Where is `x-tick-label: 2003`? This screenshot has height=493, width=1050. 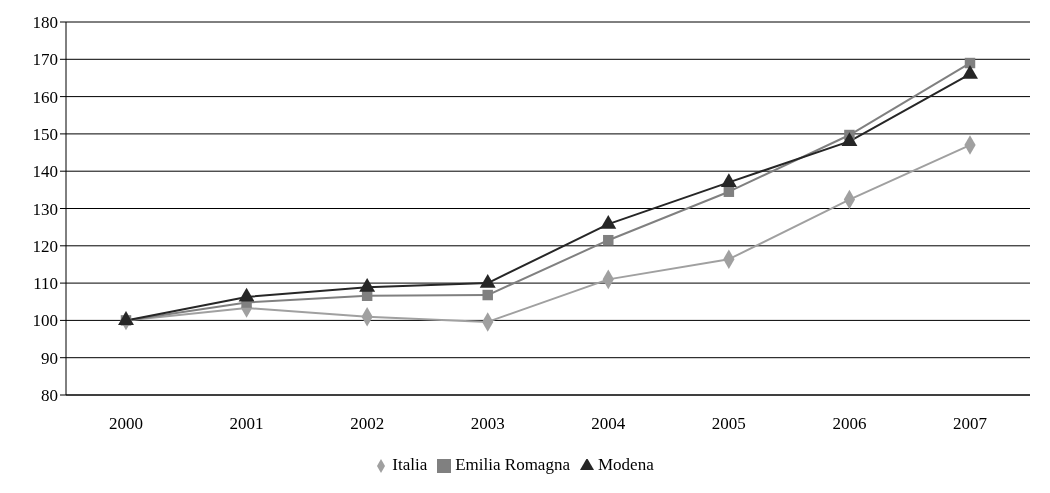
x-tick-label: 2003 is located at coordinates (487, 424).